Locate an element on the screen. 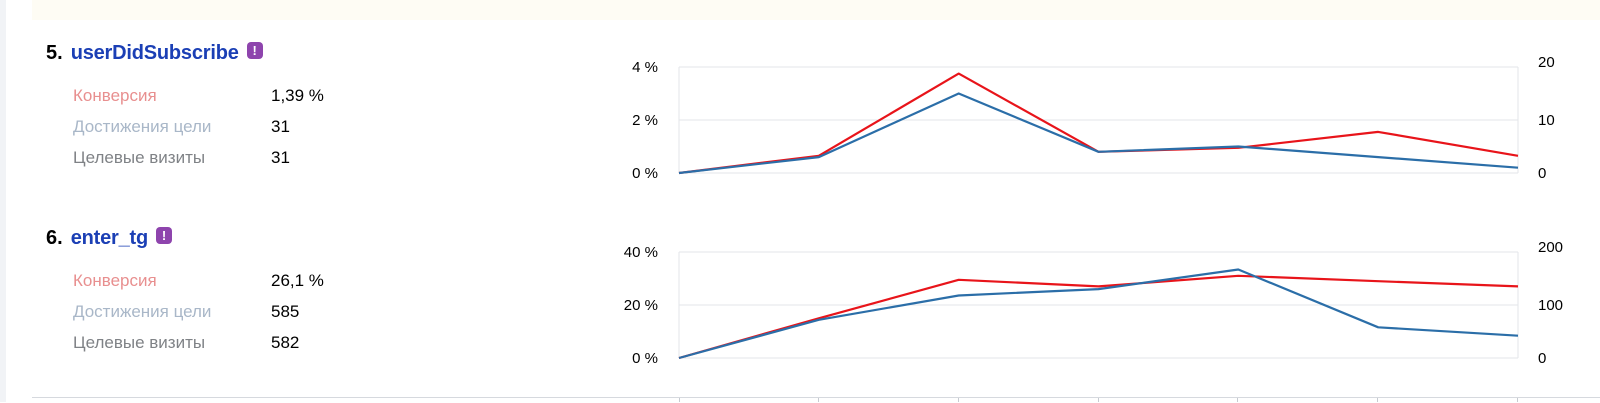 The height and width of the screenshot is (403, 1600). goal-header: 6. enter_tg ! is located at coordinates (109, 238).